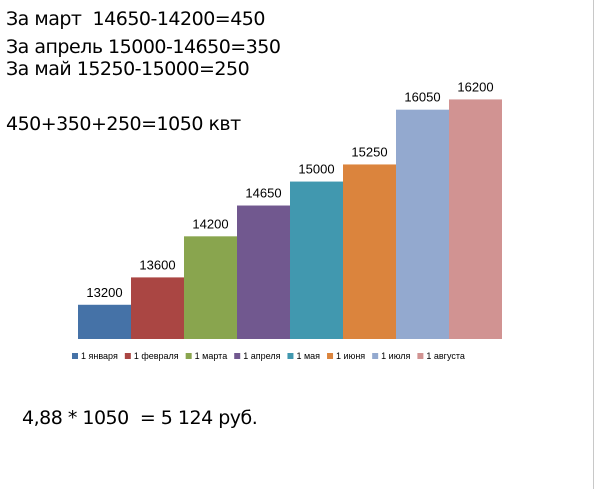 Image resolution: width=600 pixels, height=489 pixels. What do you see at coordinates (350, 356) in the screenshot?
I see `legend-label: 1 июня` at bounding box center [350, 356].